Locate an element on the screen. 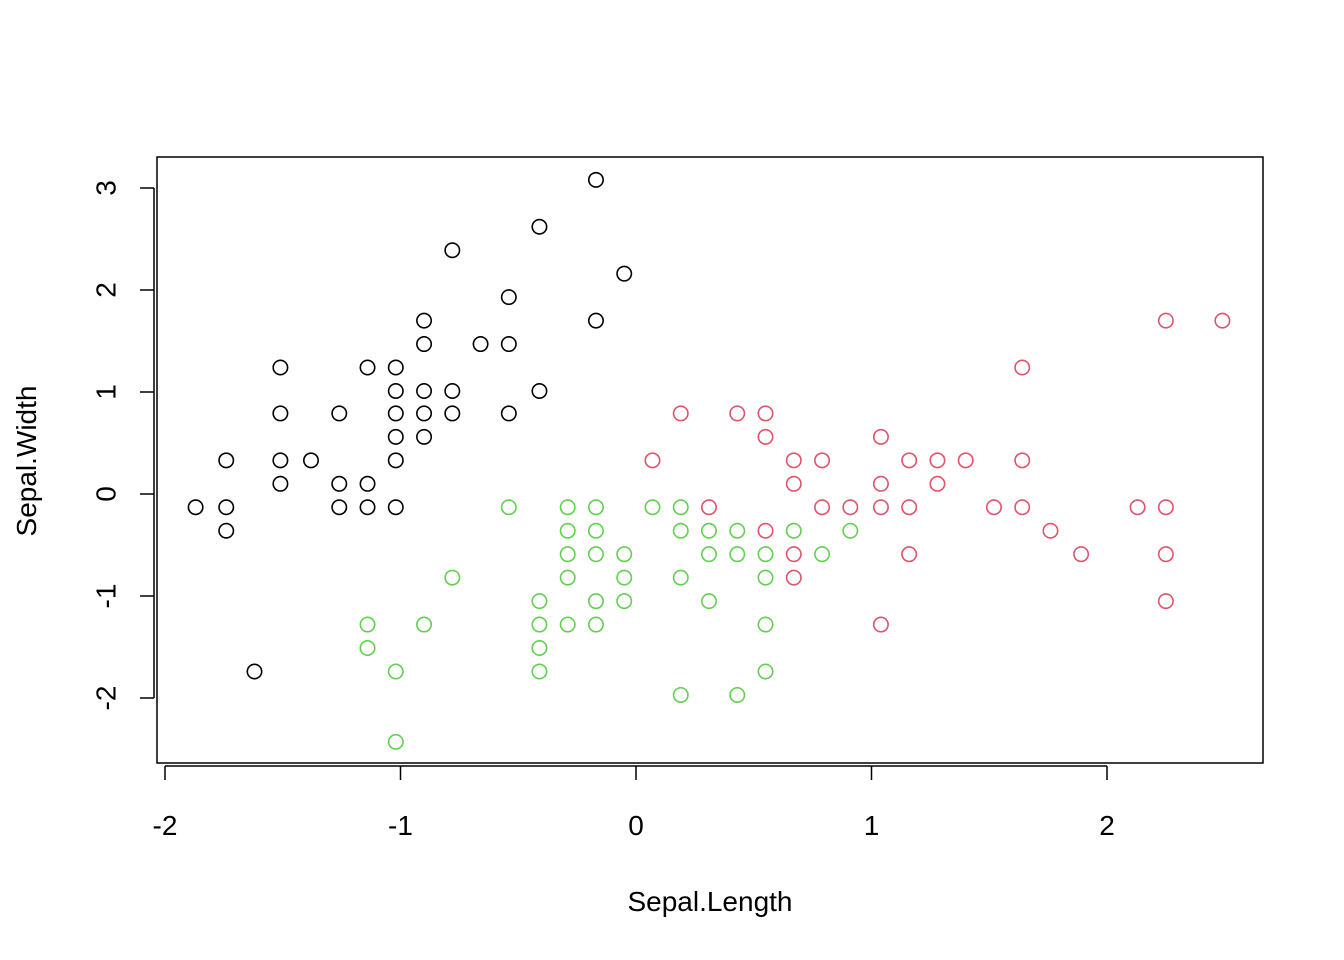  y-tick-label: 1 is located at coordinates (105, 392).